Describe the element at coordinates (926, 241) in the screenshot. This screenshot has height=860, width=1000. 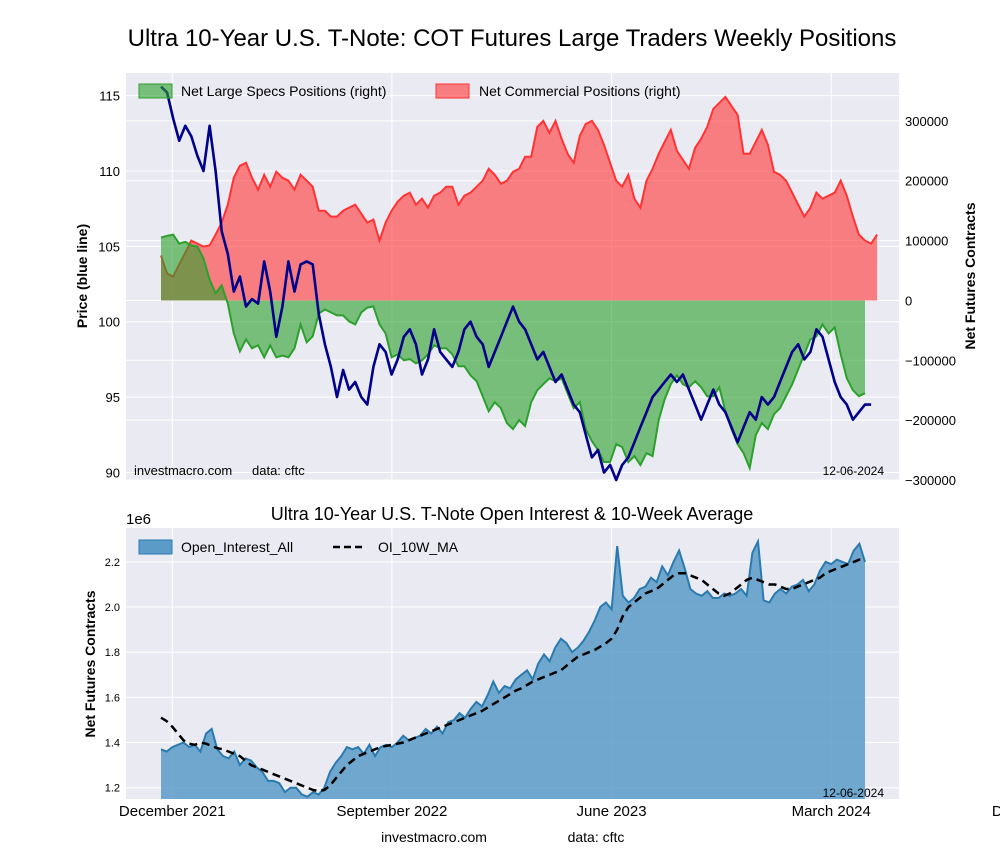
I see `top-right-tick-label: 100000` at that location.